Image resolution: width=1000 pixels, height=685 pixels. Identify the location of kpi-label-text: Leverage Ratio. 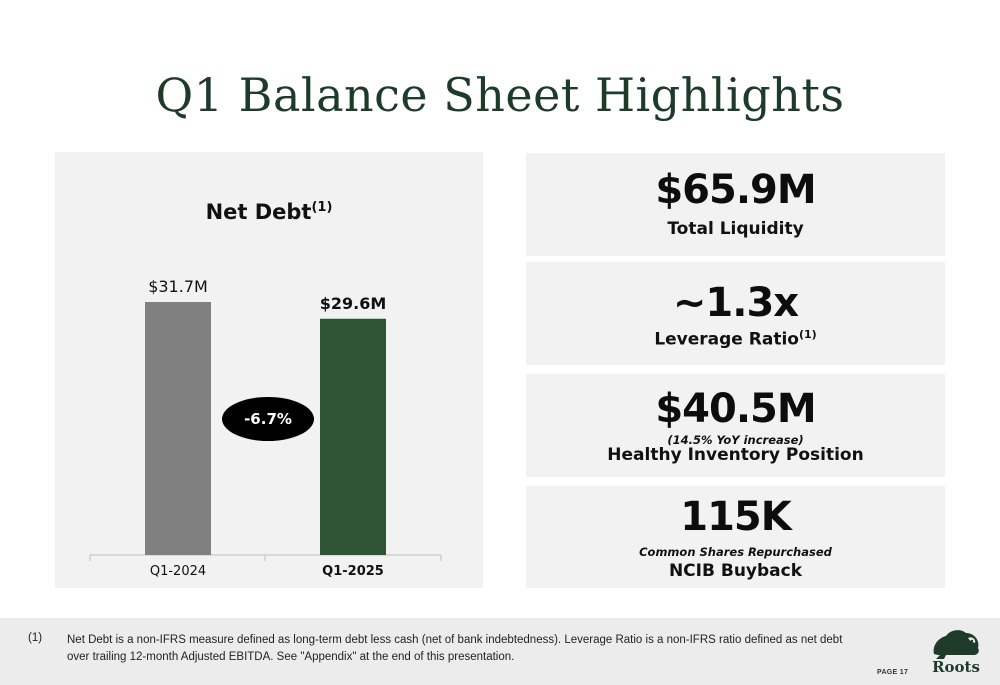
(726, 339).